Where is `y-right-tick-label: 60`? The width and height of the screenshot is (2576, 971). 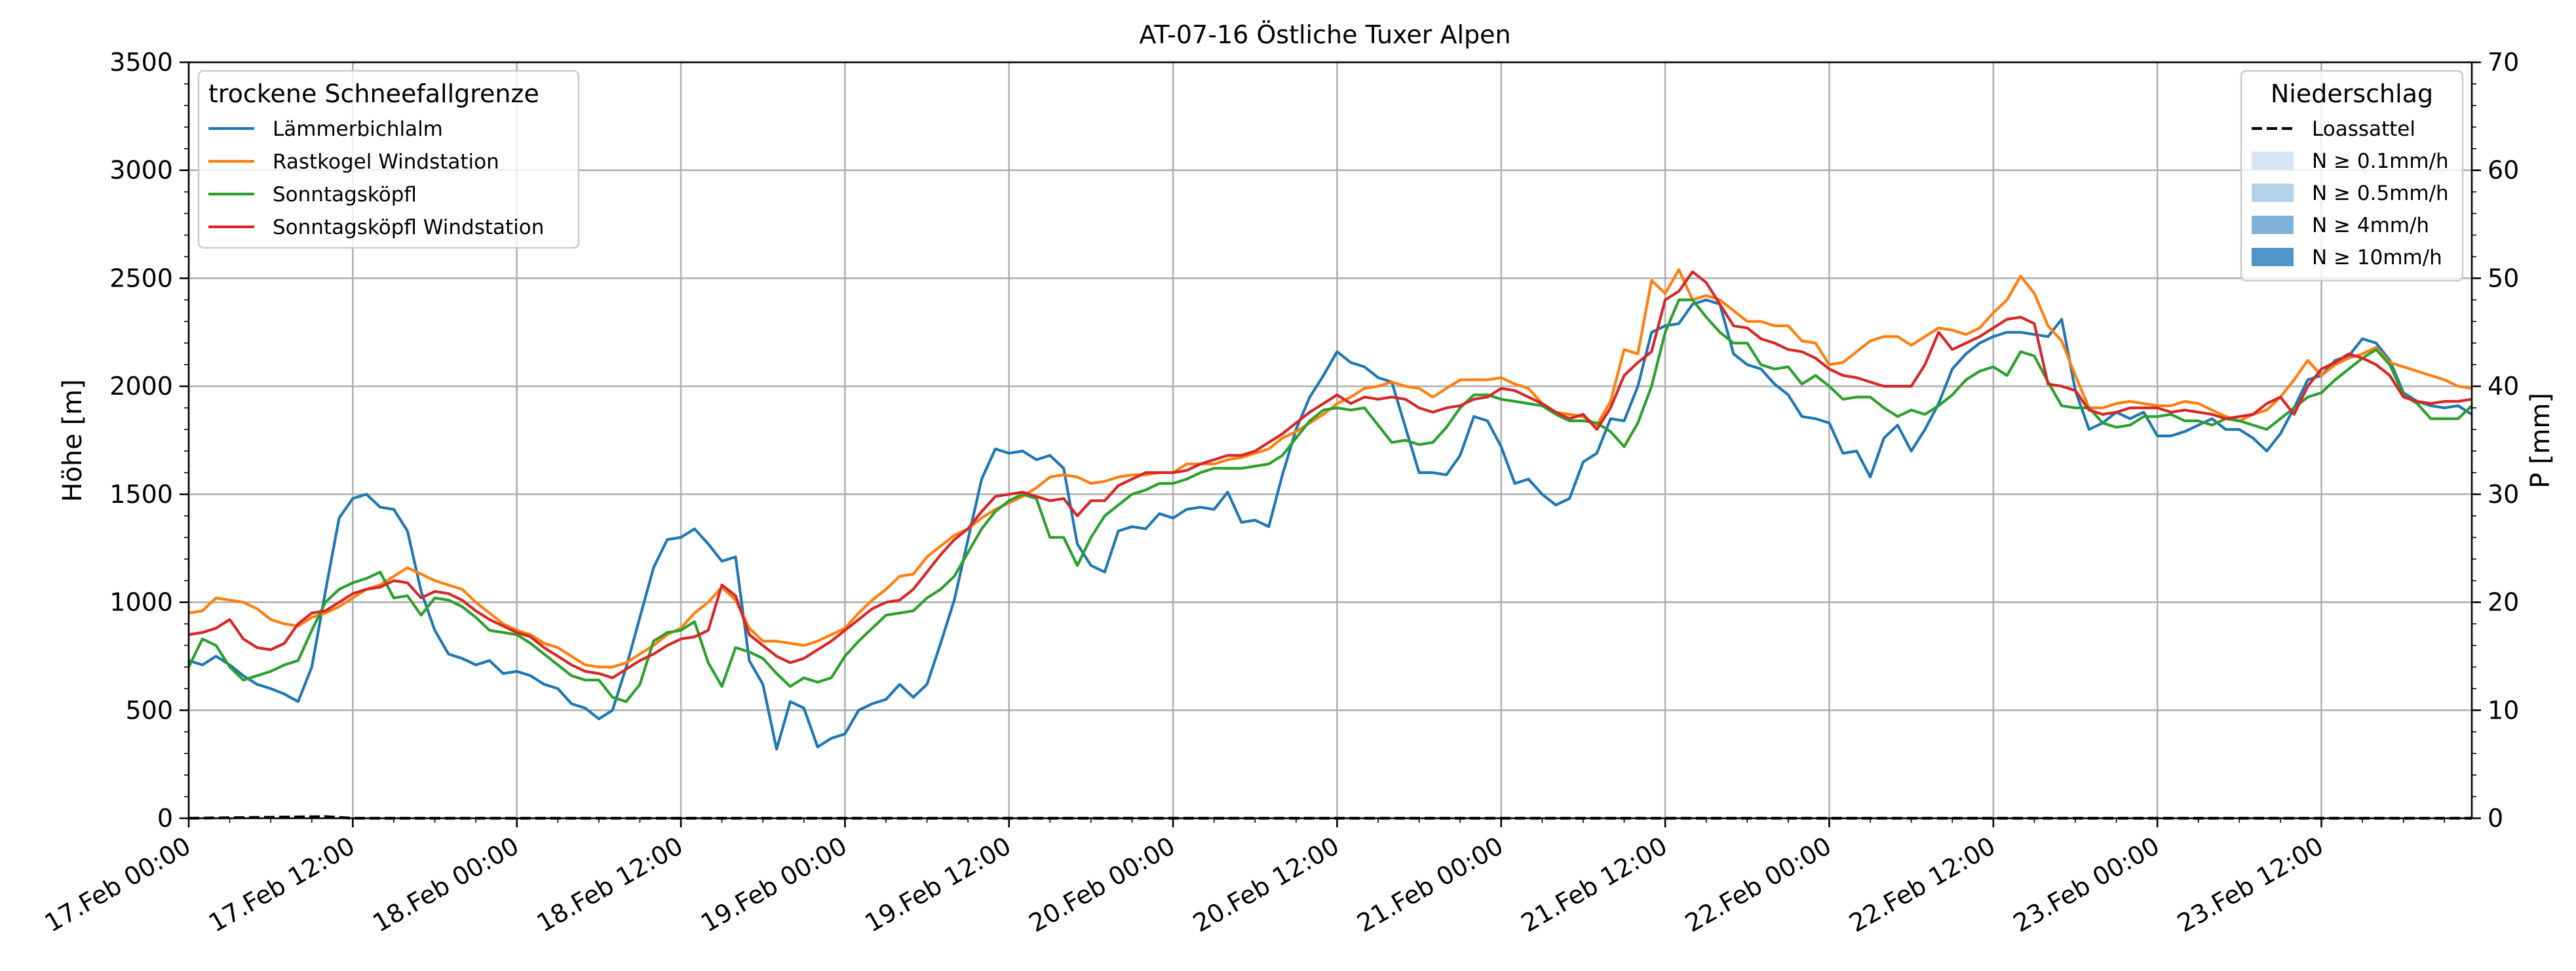
y-right-tick-label: 60 is located at coordinates (2503, 170).